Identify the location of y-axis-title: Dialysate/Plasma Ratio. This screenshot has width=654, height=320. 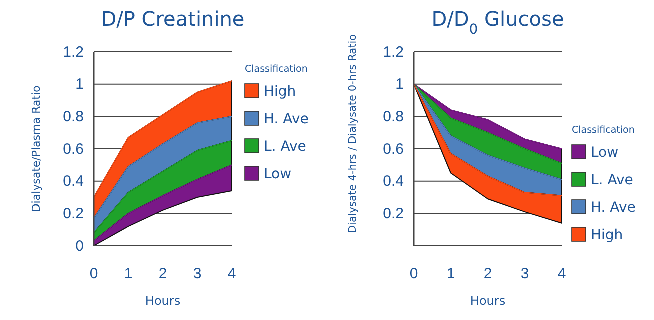
(36, 149).